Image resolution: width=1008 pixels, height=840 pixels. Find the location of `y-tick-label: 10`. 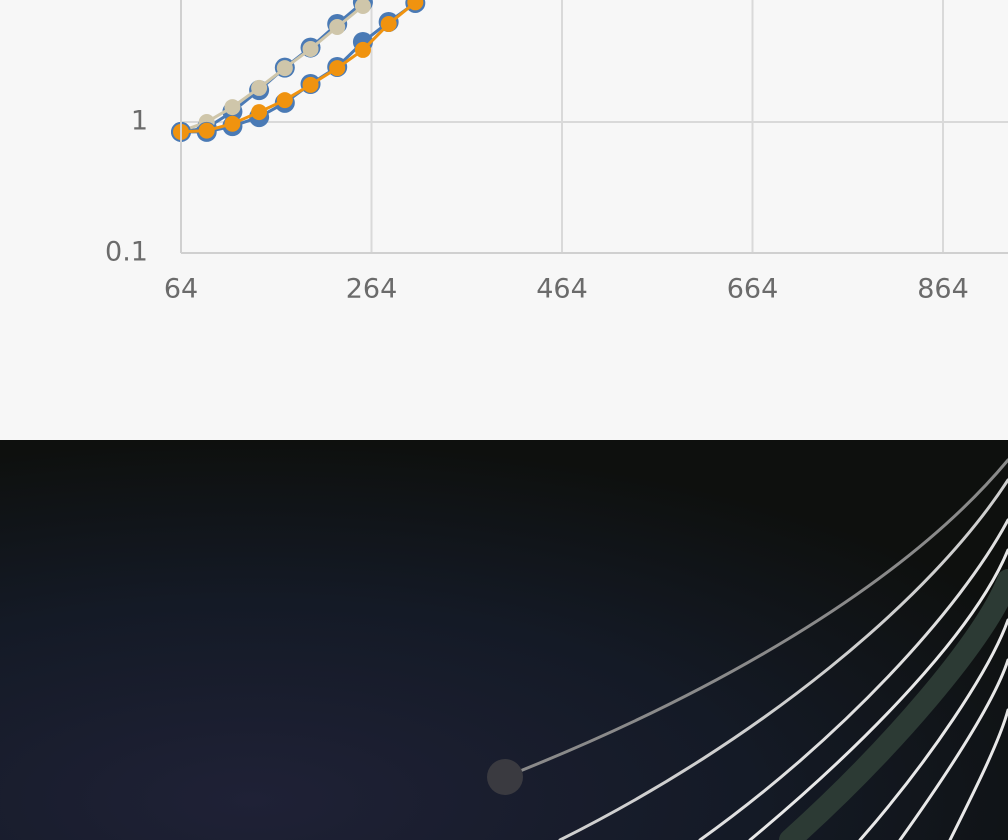

y-tick-label: 10 is located at coordinates (131, 3).